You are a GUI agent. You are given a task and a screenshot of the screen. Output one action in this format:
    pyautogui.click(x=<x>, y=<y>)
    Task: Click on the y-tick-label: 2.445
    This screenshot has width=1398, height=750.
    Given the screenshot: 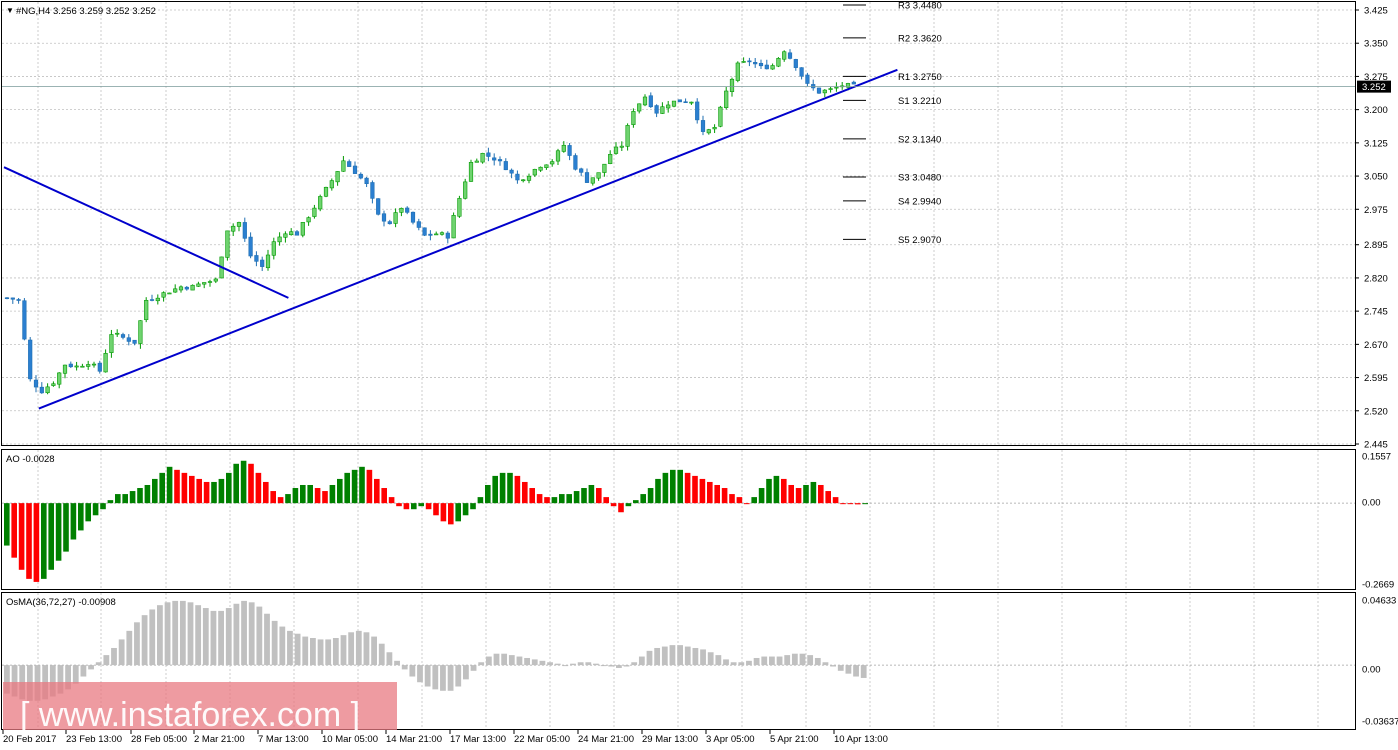 What is the action you would take?
    pyautogui.click(x=1376, y=445)
    